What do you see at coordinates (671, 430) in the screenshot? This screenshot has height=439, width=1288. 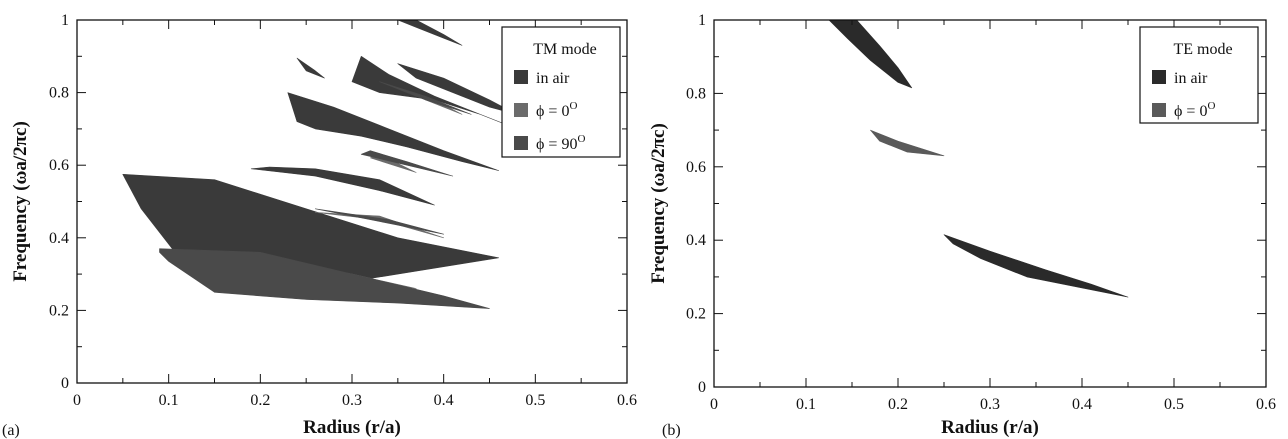 I see `panel-label: (b)` at bounding box center [671, 430].